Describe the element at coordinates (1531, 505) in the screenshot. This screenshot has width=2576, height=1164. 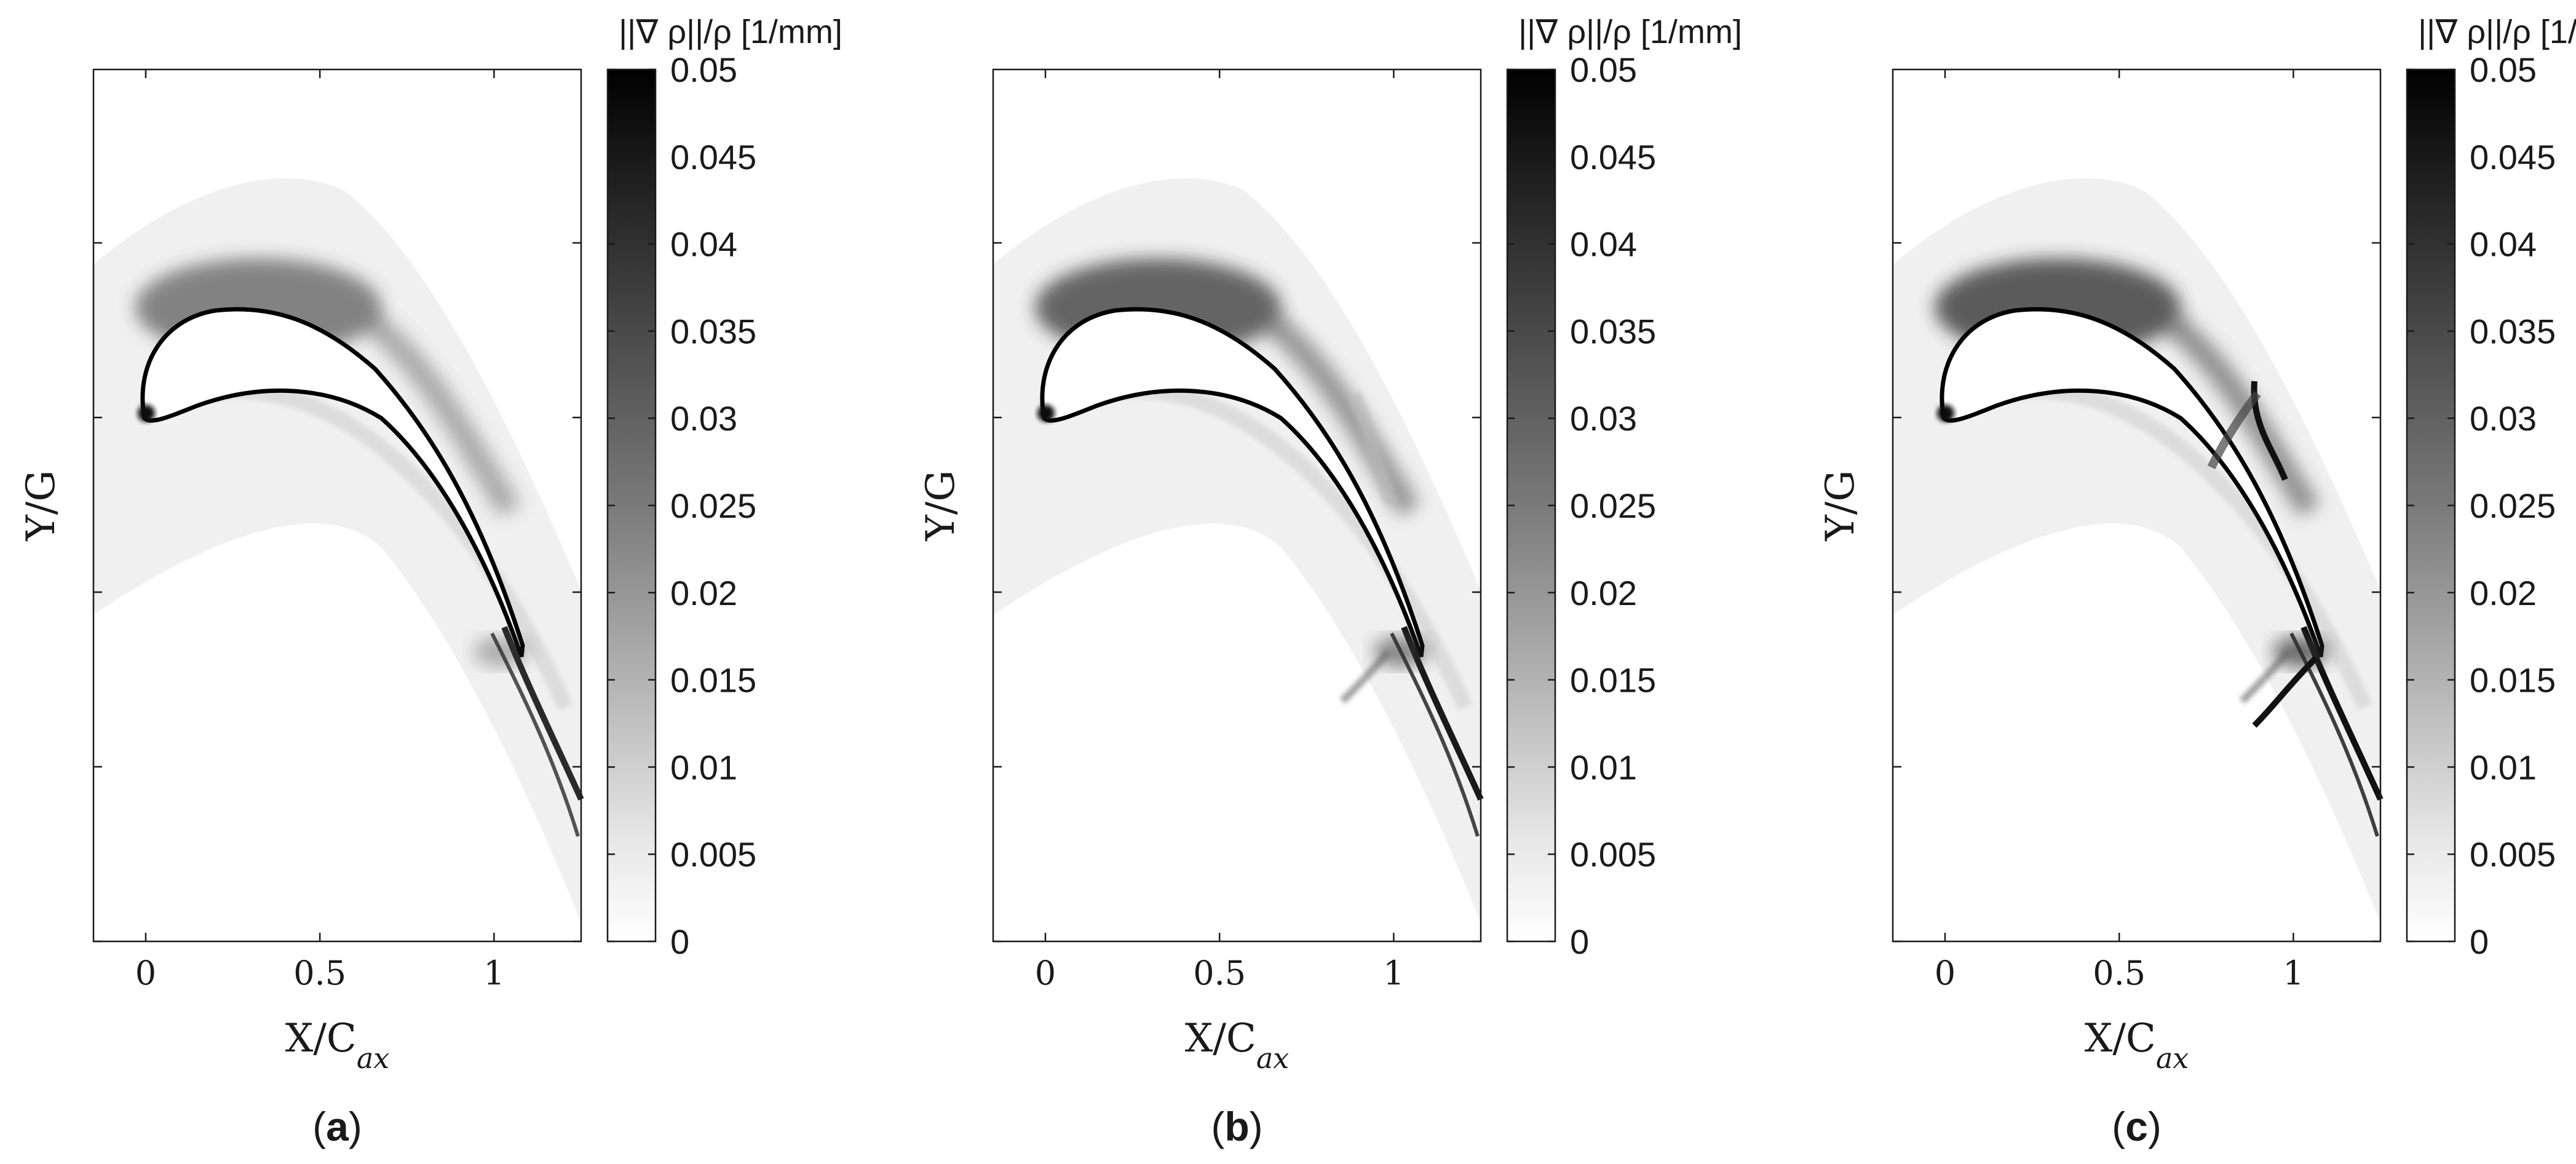
I see `colorbar` at that location.